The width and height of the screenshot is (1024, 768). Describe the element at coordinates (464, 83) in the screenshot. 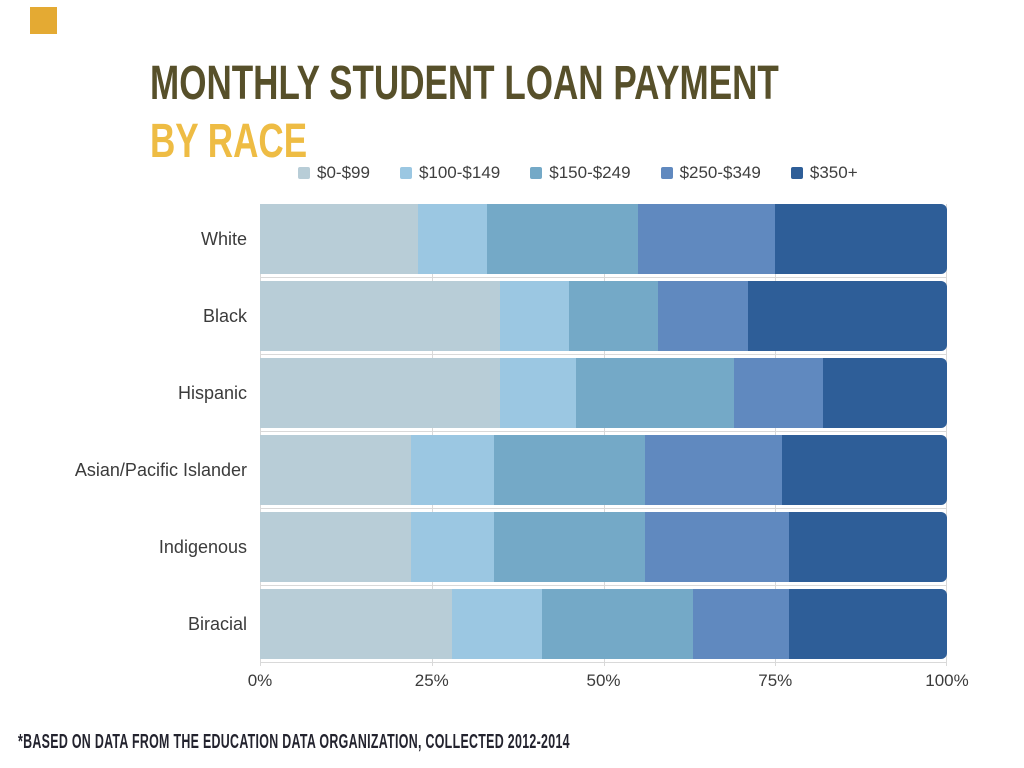

I see `page-title-text: MONTHLY STUDENT LOAN PAYMENT` at that location.